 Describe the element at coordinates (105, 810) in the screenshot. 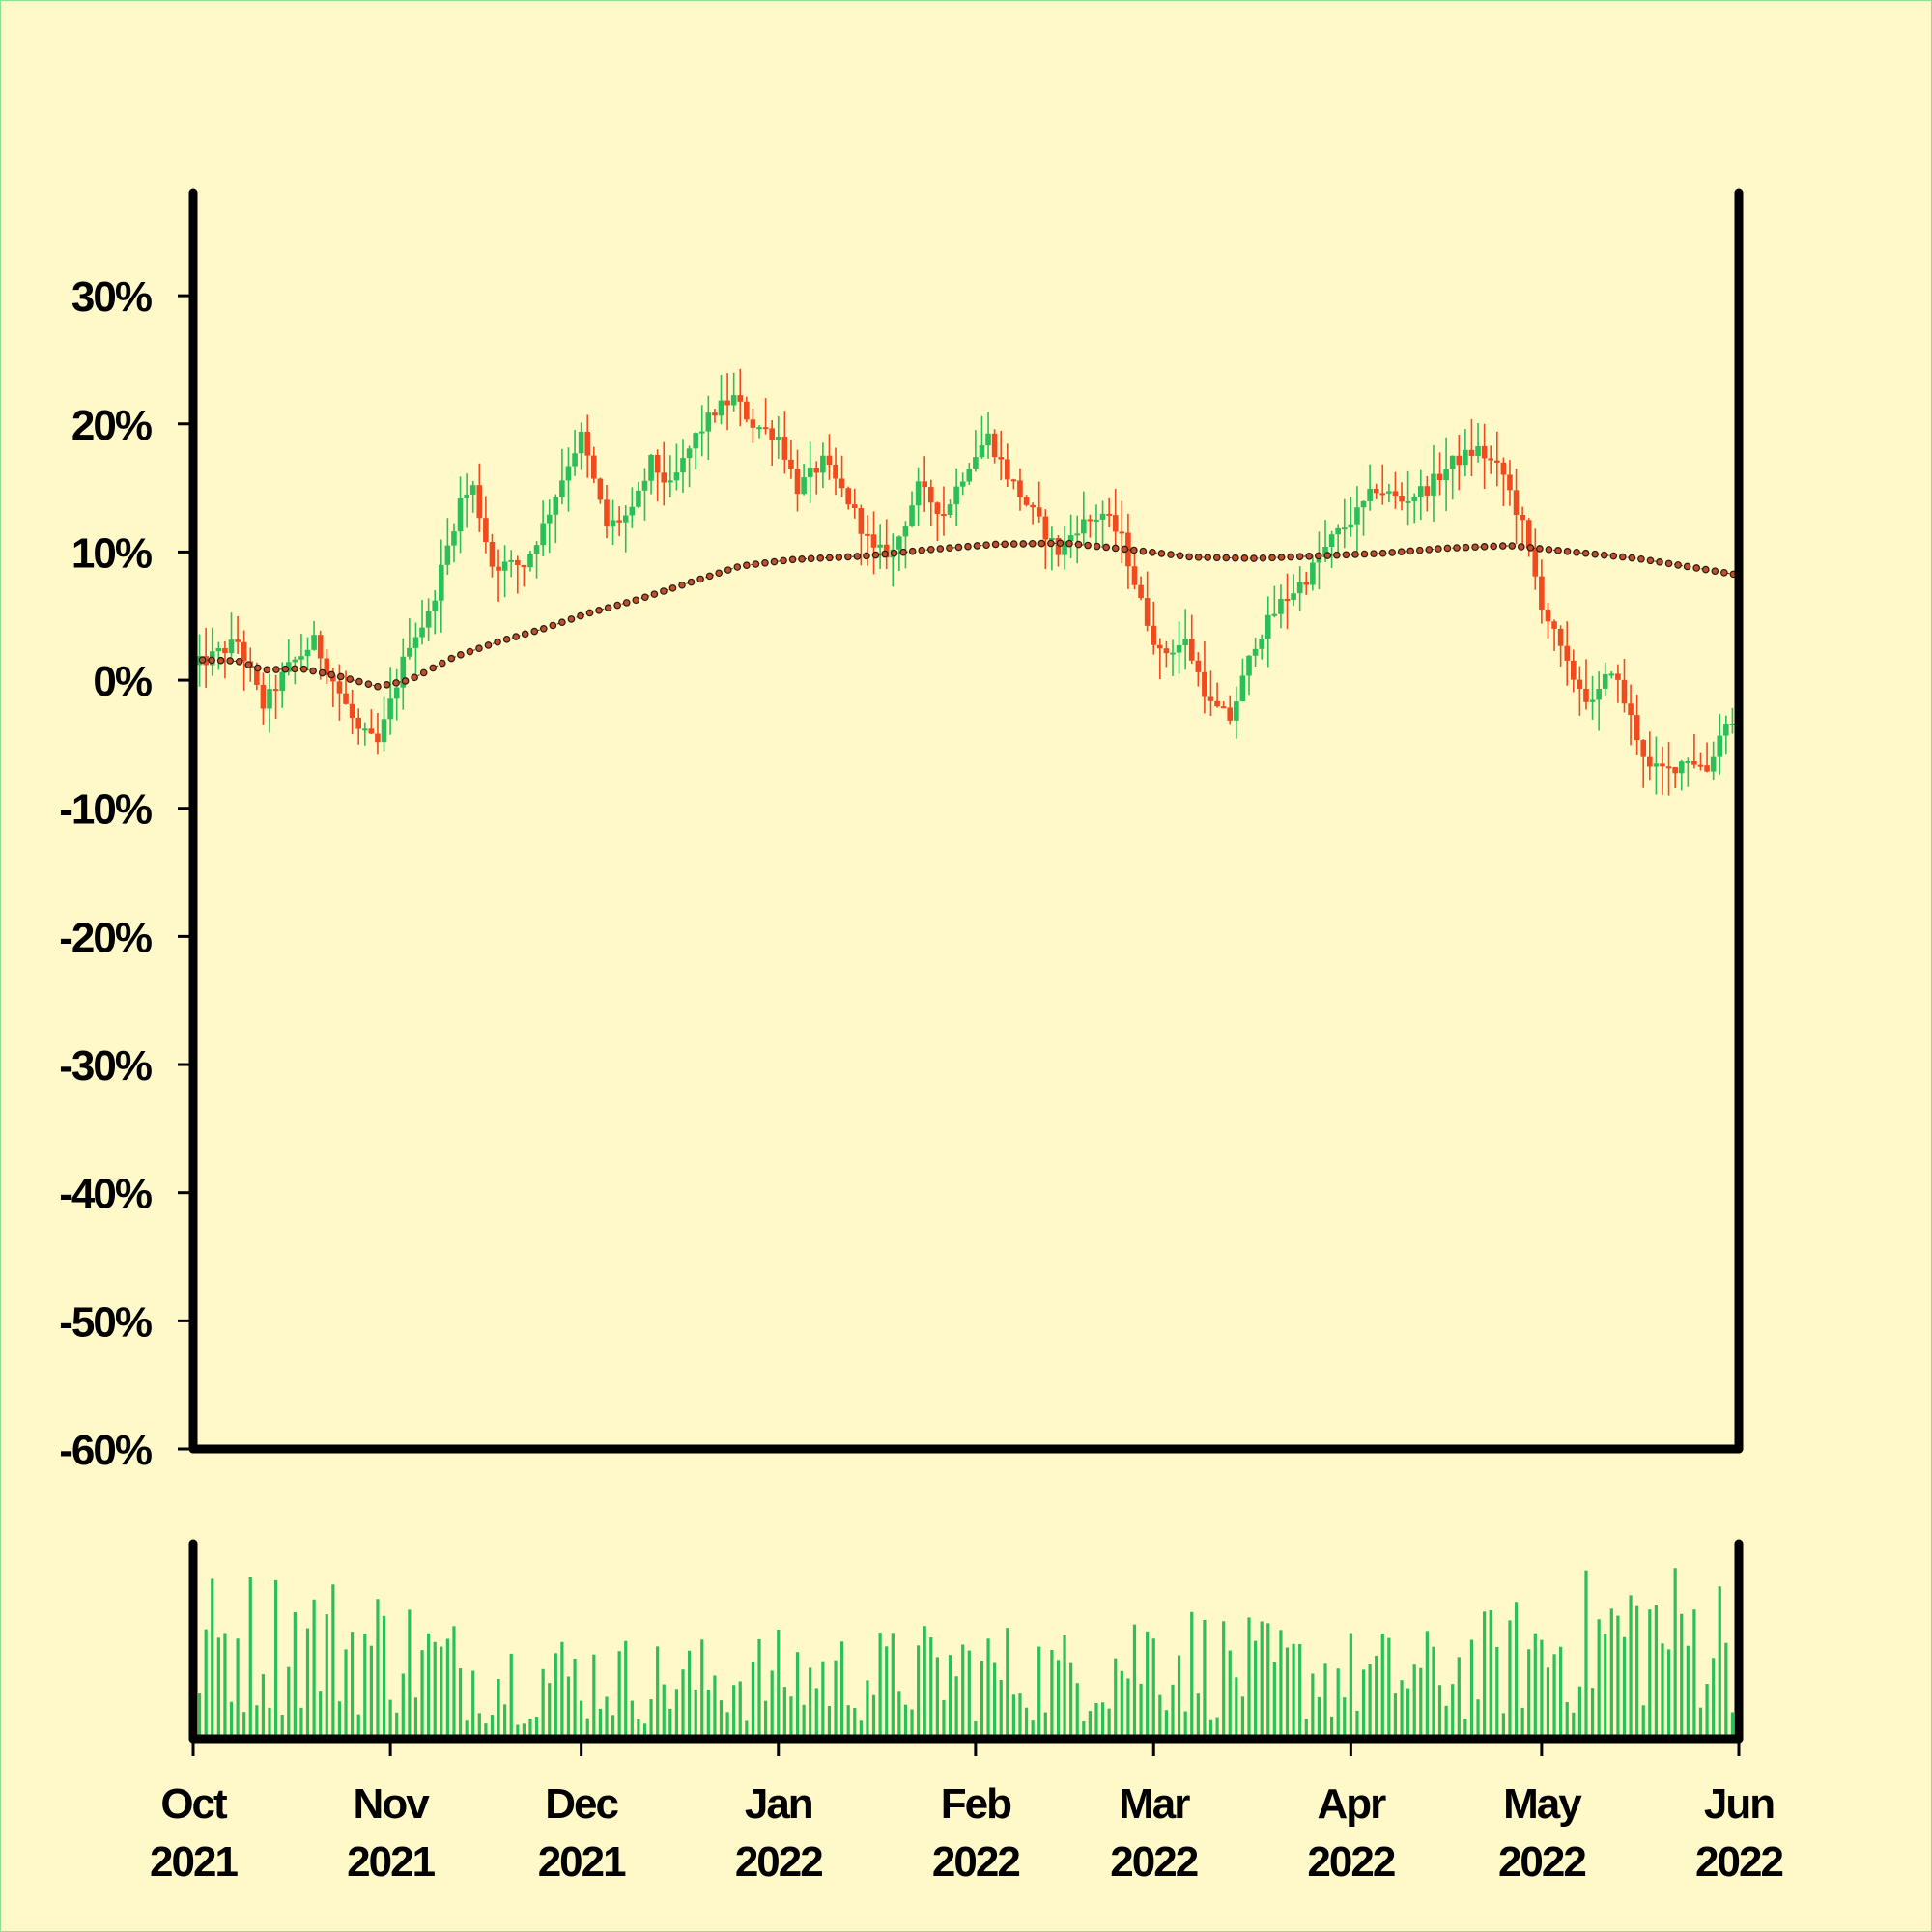

I see `y-tick-label: -10%` at that location.